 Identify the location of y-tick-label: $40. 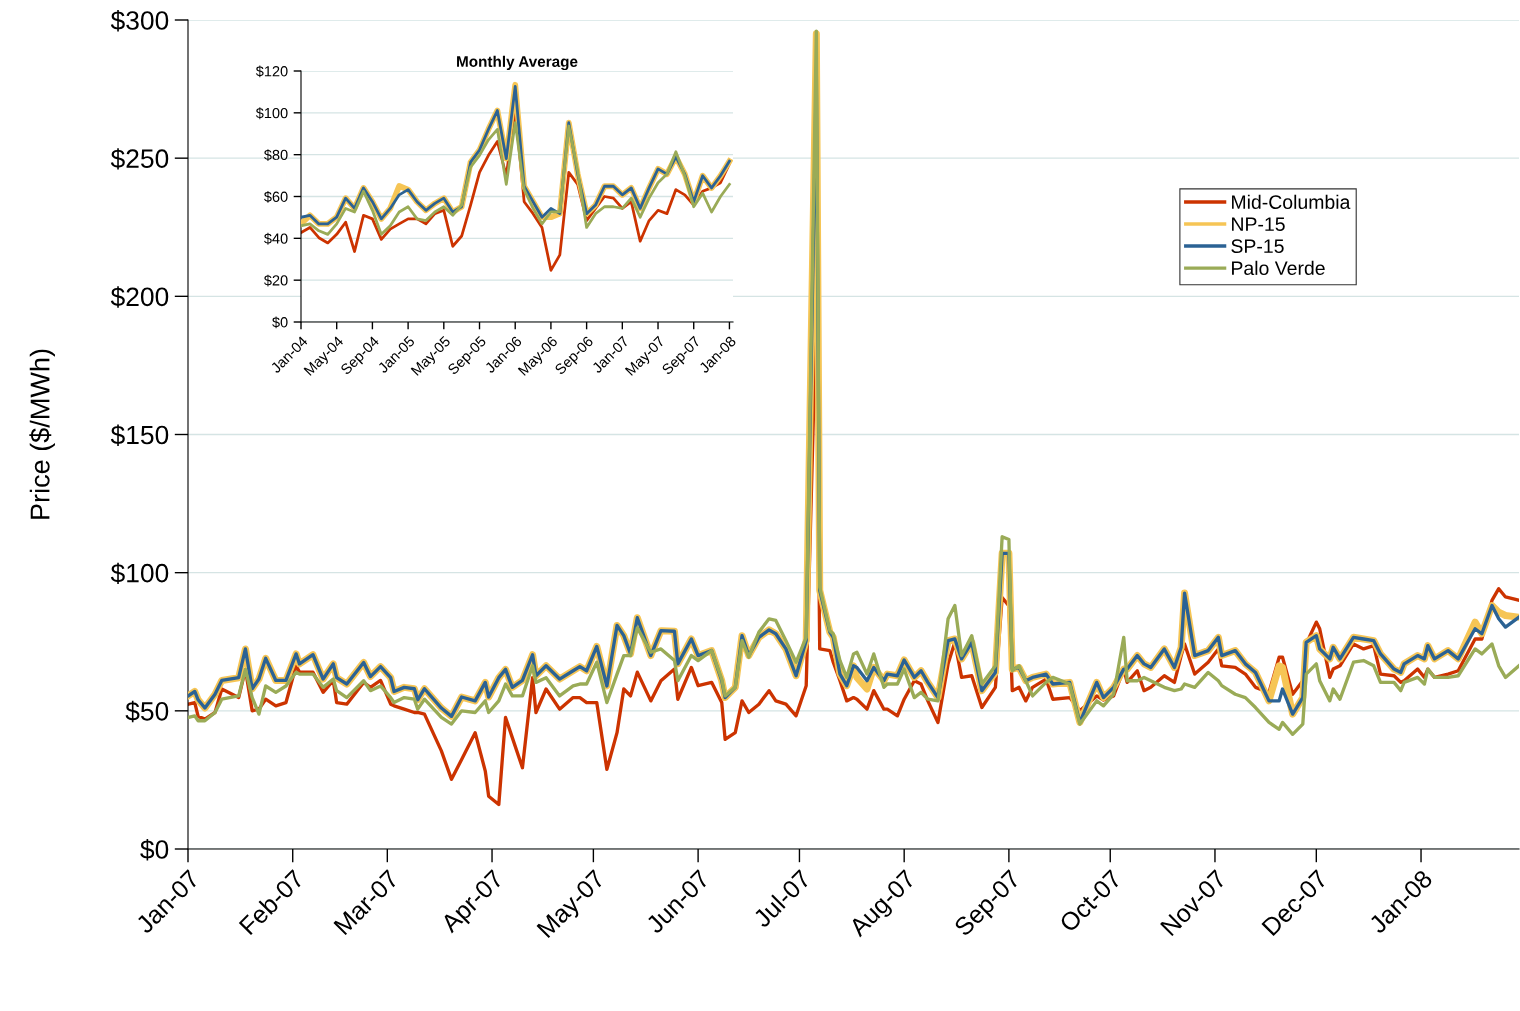
(275, 238).